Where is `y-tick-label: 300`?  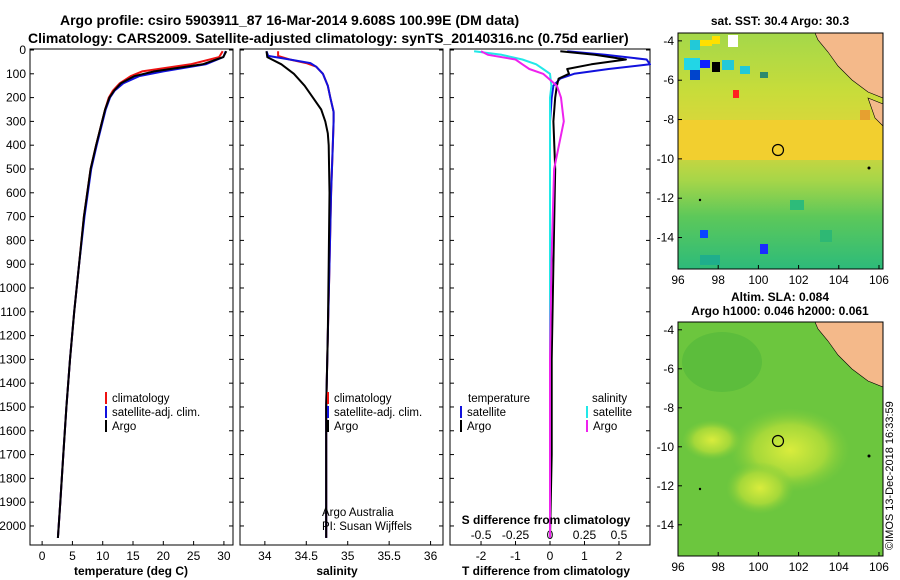 y-tick-label: 300 is located at coordinates (16, 121).